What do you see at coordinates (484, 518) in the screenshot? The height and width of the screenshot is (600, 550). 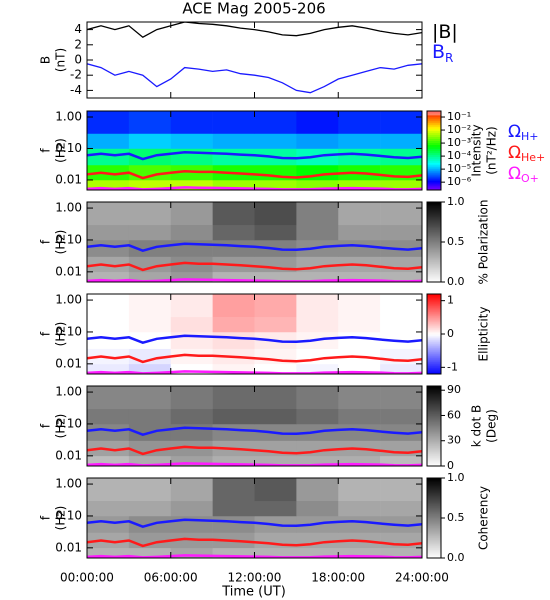 I see `colorbar-label: Coherency` at bounding box center [484, 518].